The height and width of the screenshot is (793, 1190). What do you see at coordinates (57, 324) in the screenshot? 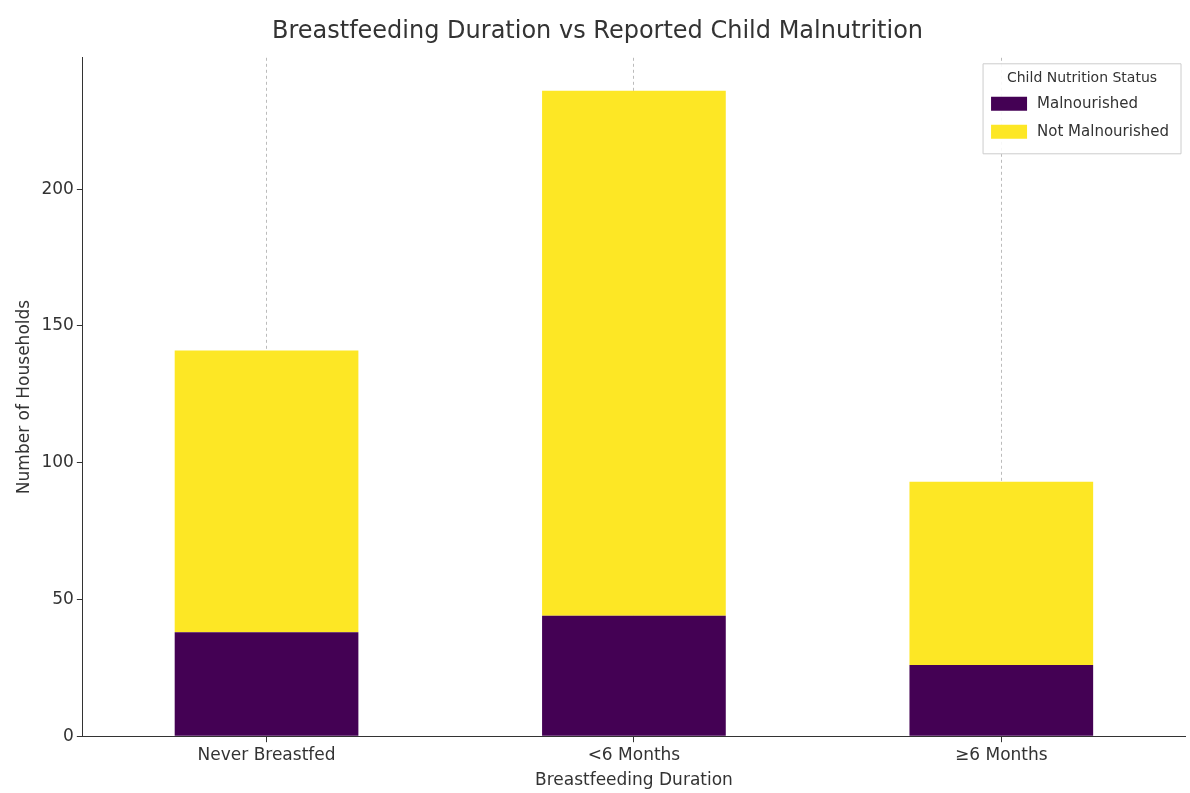
I see `y-tick-label: 150` at bounding box center [57, 324].